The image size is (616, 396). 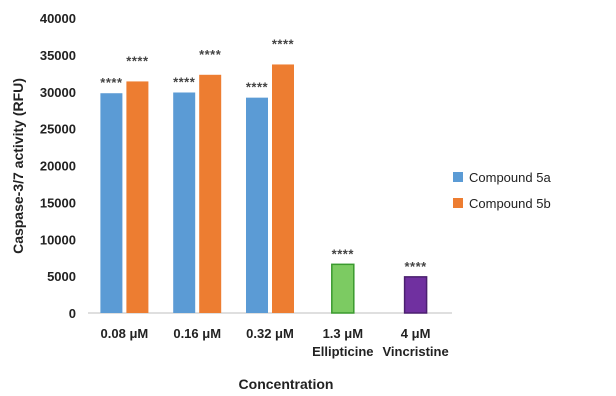 I want to click on bar-vincristine, so click(x=415, y=295).